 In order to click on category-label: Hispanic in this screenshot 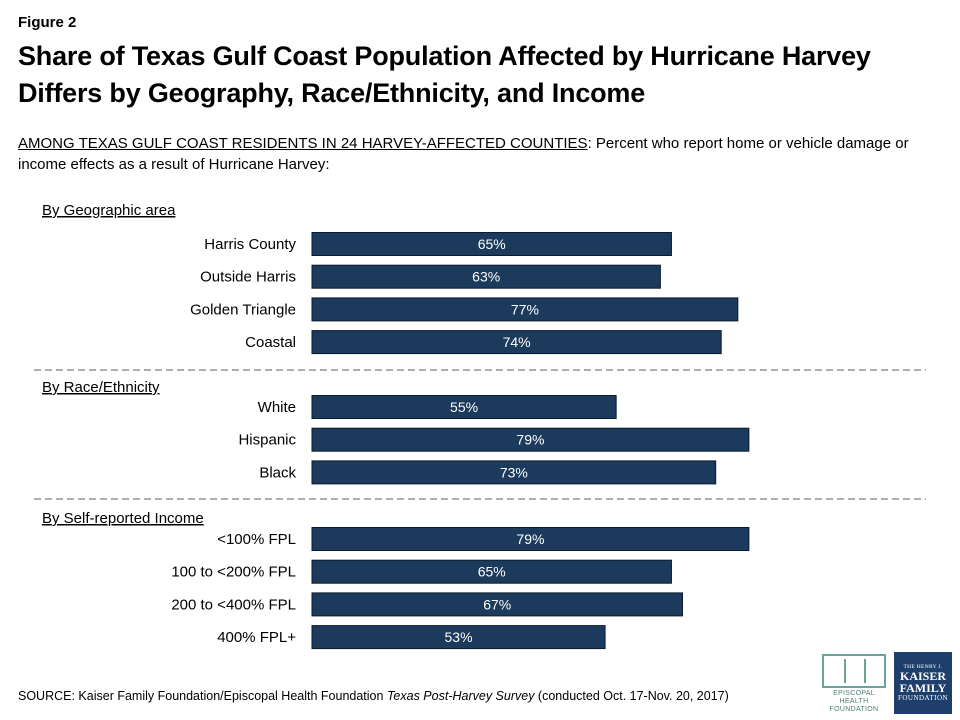, I will do `click(267, 440)`.